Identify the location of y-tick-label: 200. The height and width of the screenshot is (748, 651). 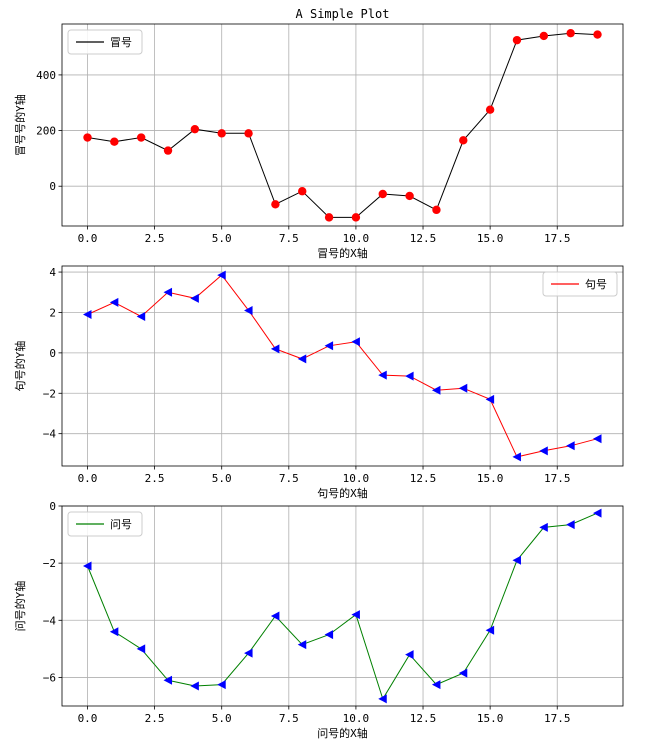
(46, 131).